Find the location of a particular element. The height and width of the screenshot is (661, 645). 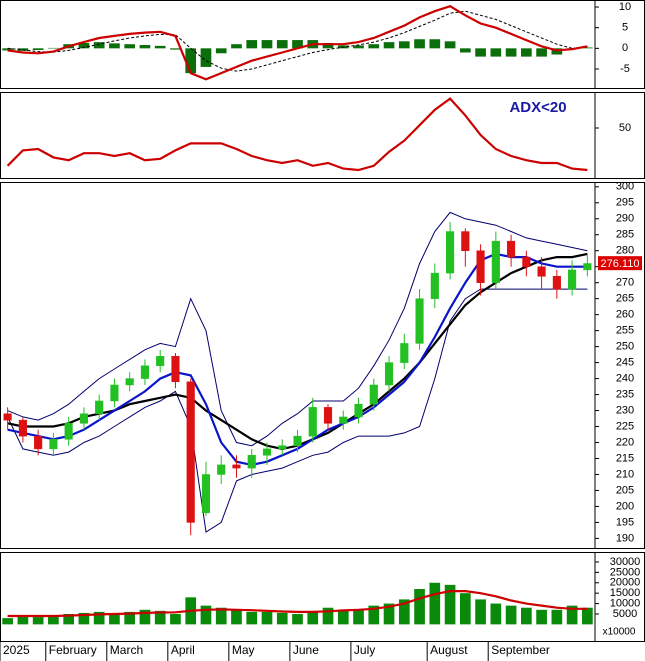

unit-label: x10000 is located at coordinates (619, 632).